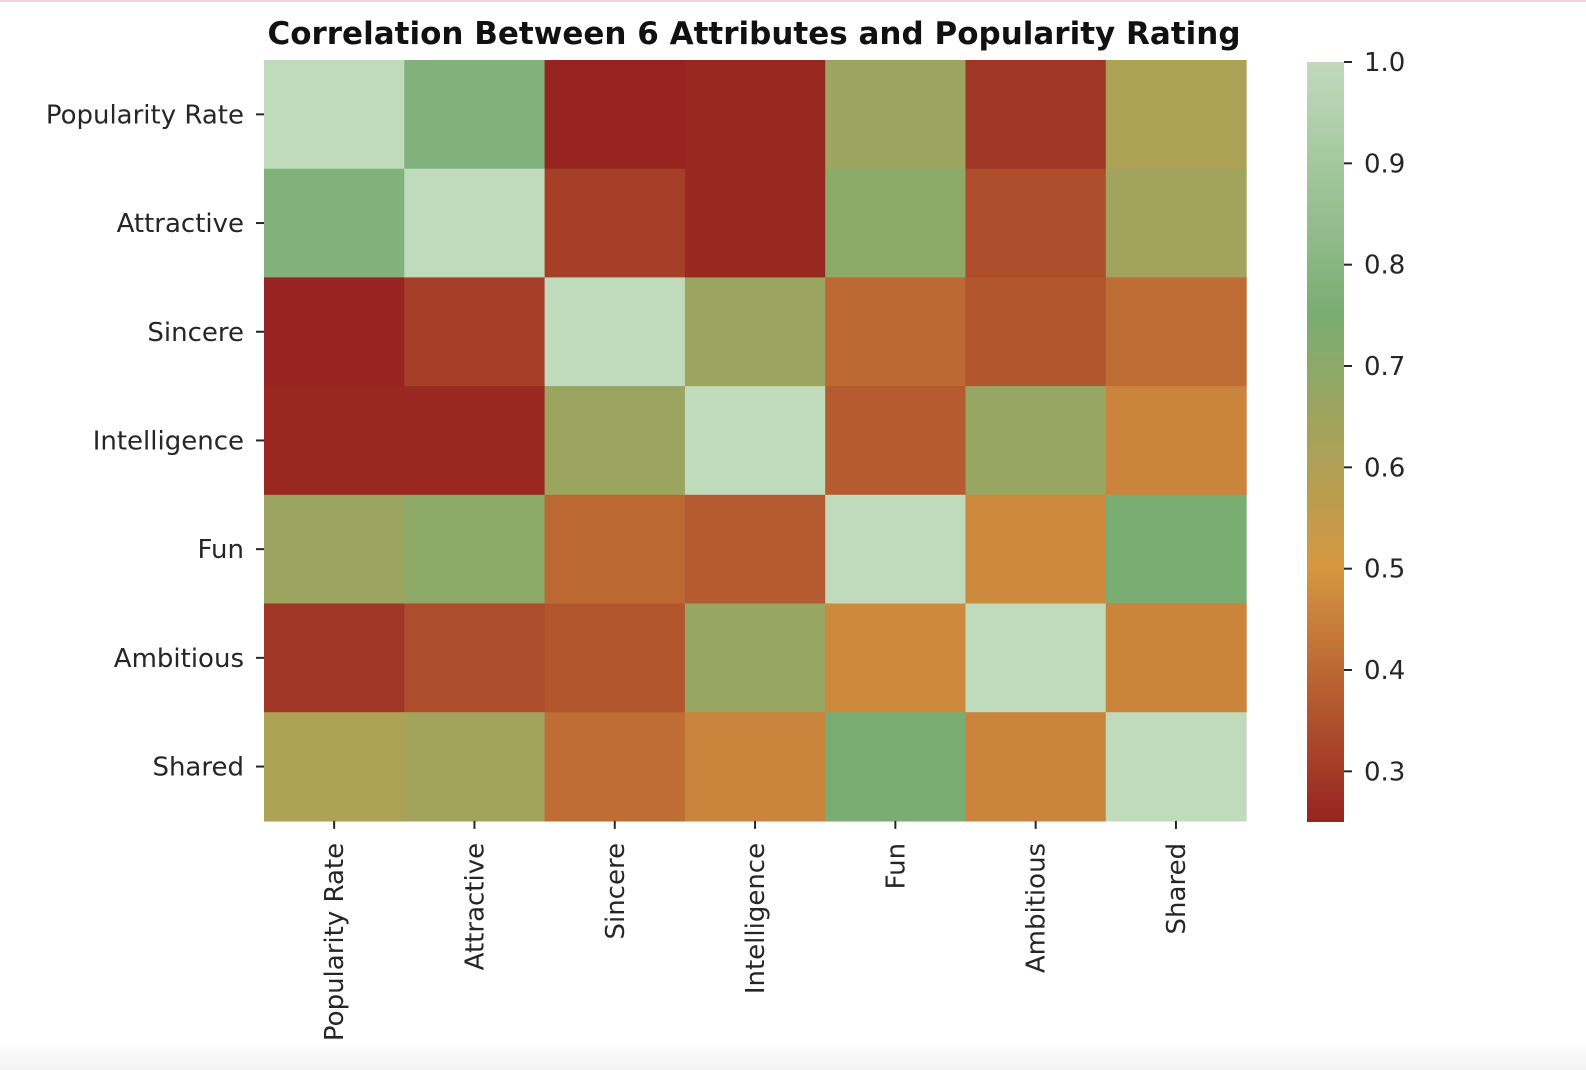  Describe the element at coordinates (145, 115) in the screenshot. I see `y-tick-label: Popularity Rate` at that location.